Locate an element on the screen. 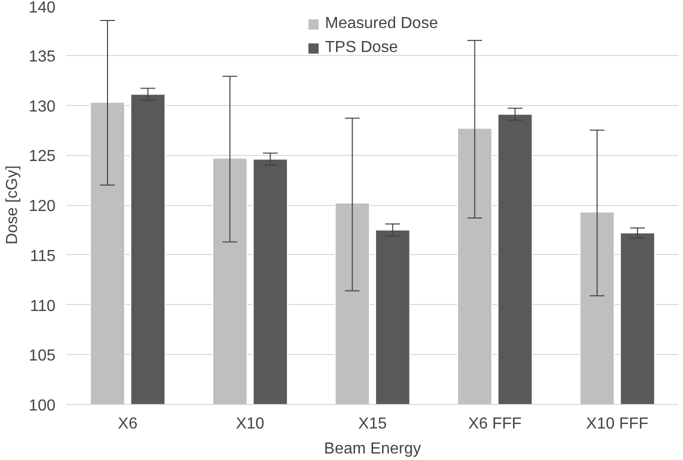 This screenshot has height=460, width=683. y-tick-label: 100 is located at coordinates (42, 406).